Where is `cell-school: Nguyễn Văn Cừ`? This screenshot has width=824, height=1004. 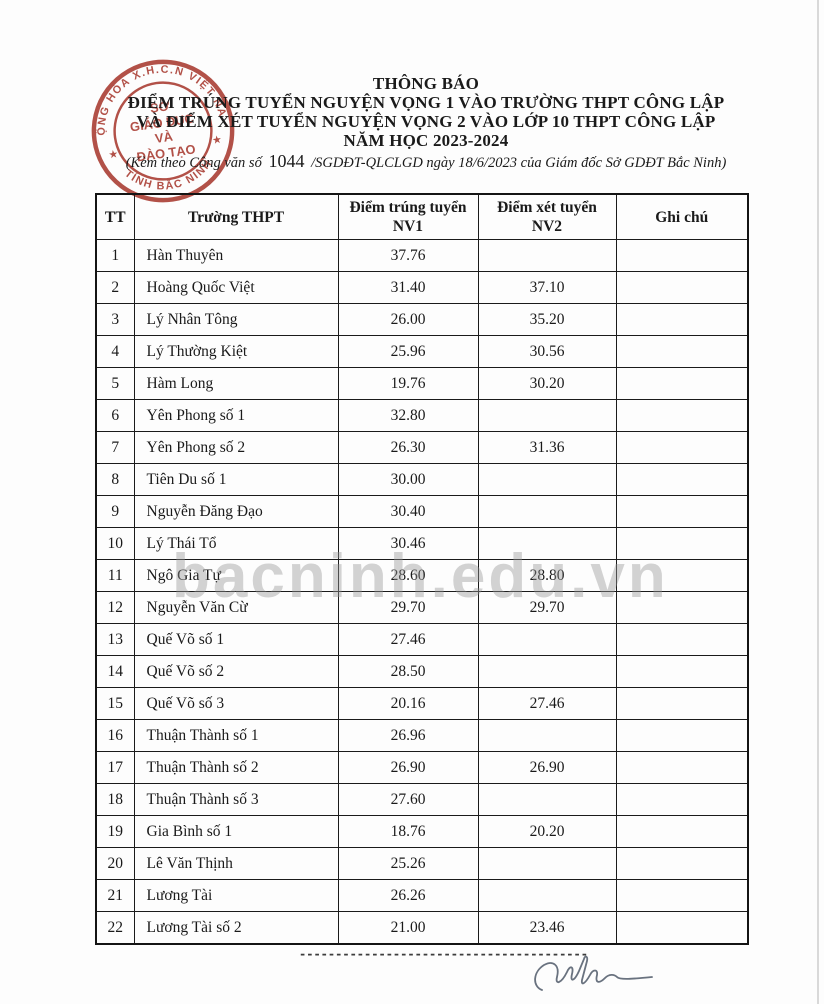 cell-school: Nguyễn Văn Cừ is located at coordinates (236, 607).